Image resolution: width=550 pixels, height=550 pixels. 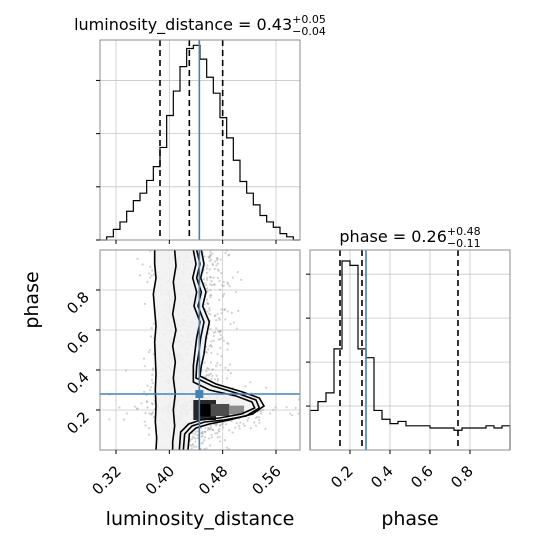 What do you see at coordinates (309, 31) in the screenshot?
I see `title-lower: −0.04` at bounding box center [309, 31].